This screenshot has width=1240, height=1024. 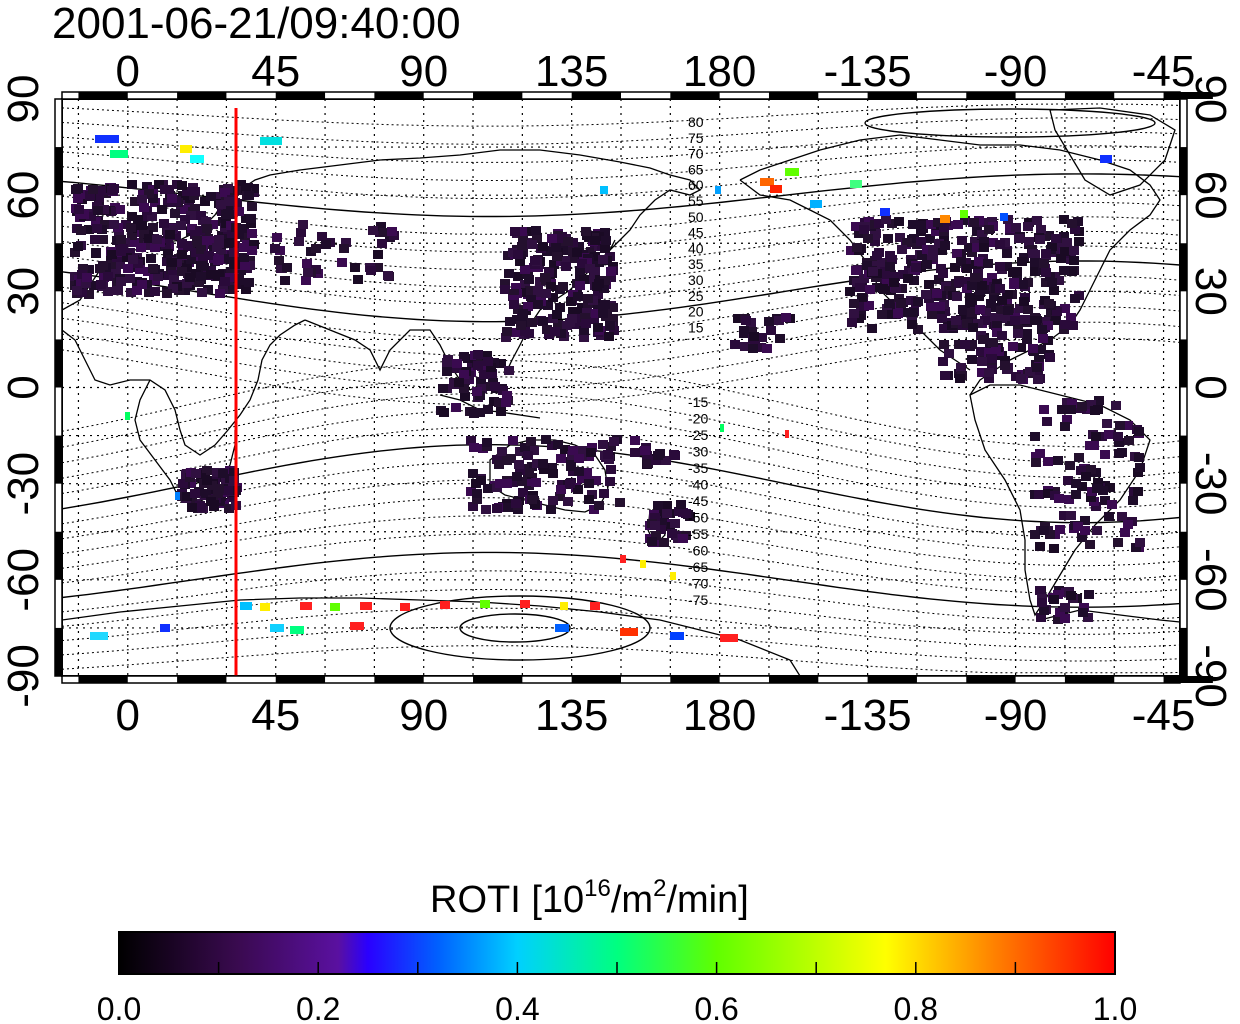 What do you see at coordinates (128, 71) in the screenshot?
I see `lon-tick-label-top: 0` at bounding box center [128, 71].